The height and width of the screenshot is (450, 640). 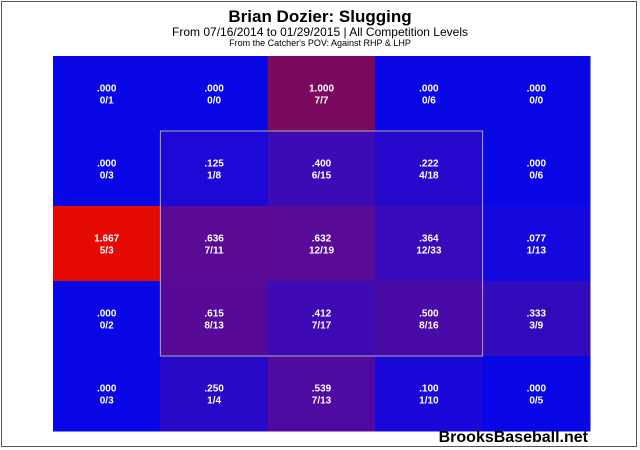 I want to click on heatmap-cell-r3-c2, so click(x=321, y=319).